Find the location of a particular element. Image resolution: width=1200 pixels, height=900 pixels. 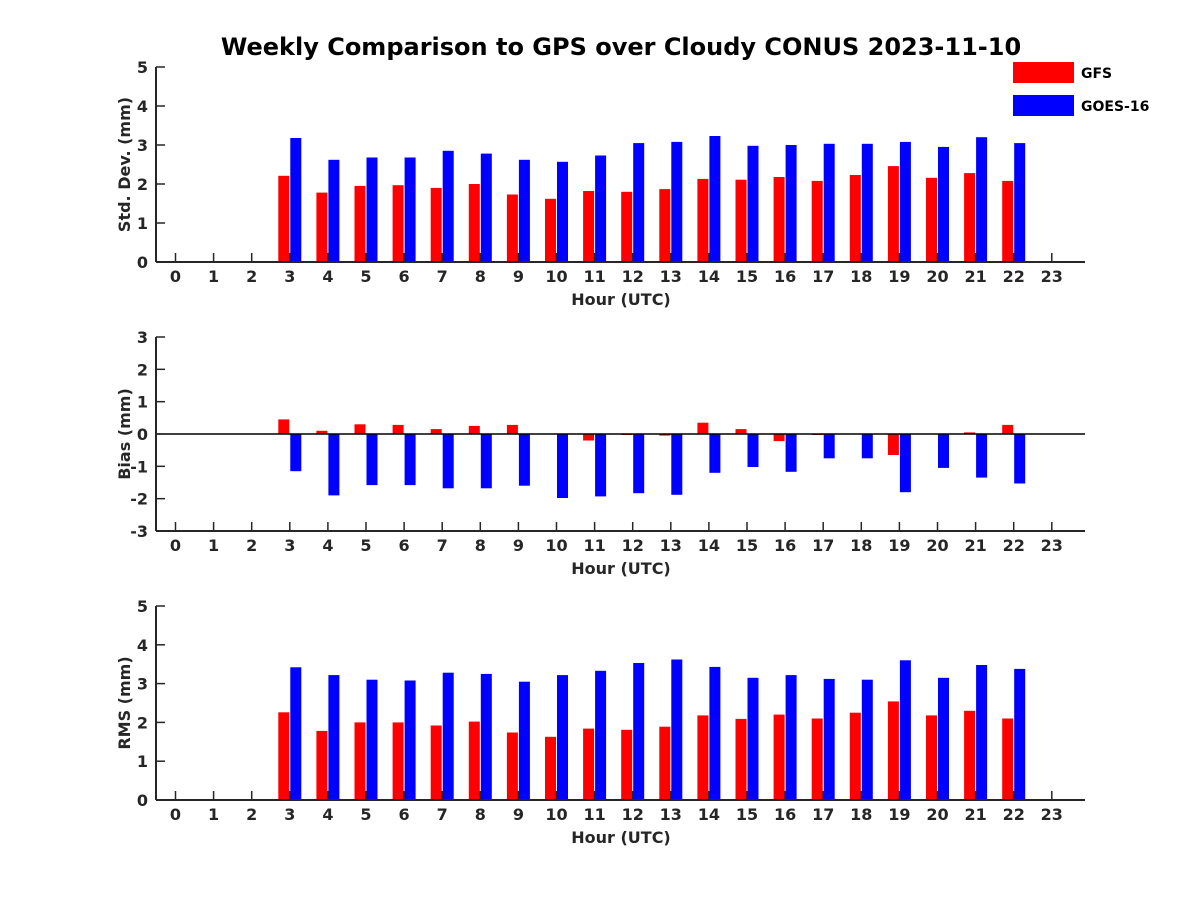

x-tick-label-14: 14 is located at coordinates (709, 276).